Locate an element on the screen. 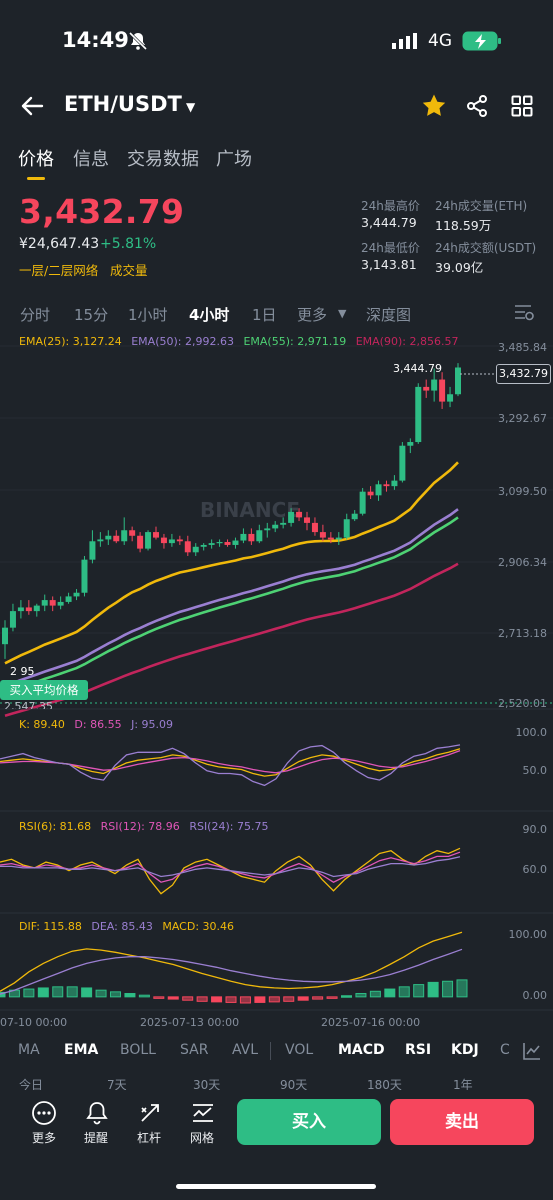 Image resolution: width=553 pixels, height=1200 pixels. interval-timeshare: 分时 is located at coordinates (35, 315).